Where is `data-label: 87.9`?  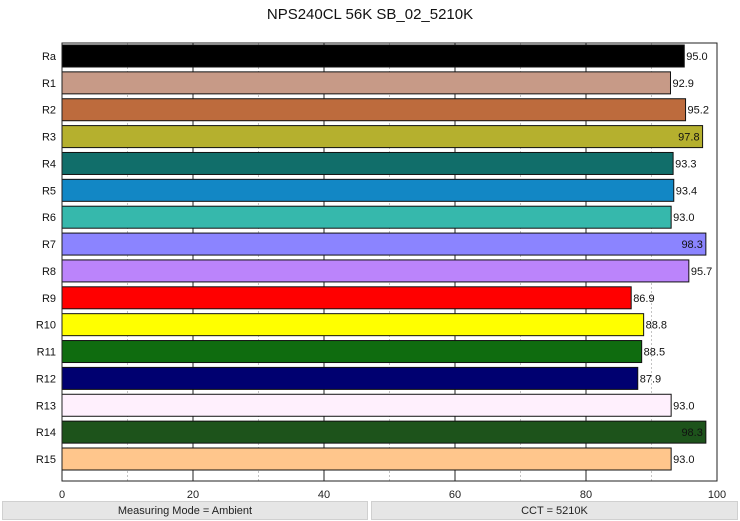
data-label: 87.9 is located at coordinates (650, 379).